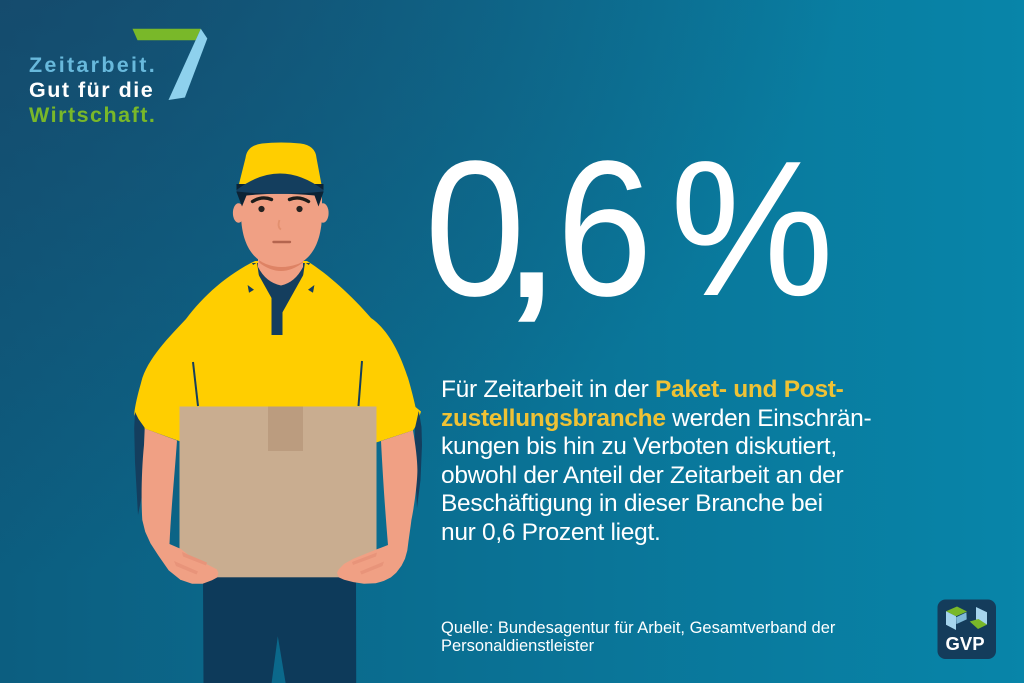 Image resolution: width=1024 pixels, height=683 pixels. Describe the element at coordinates (965, 643) in the screenshot. I see `svg-text: GVP` at that location.